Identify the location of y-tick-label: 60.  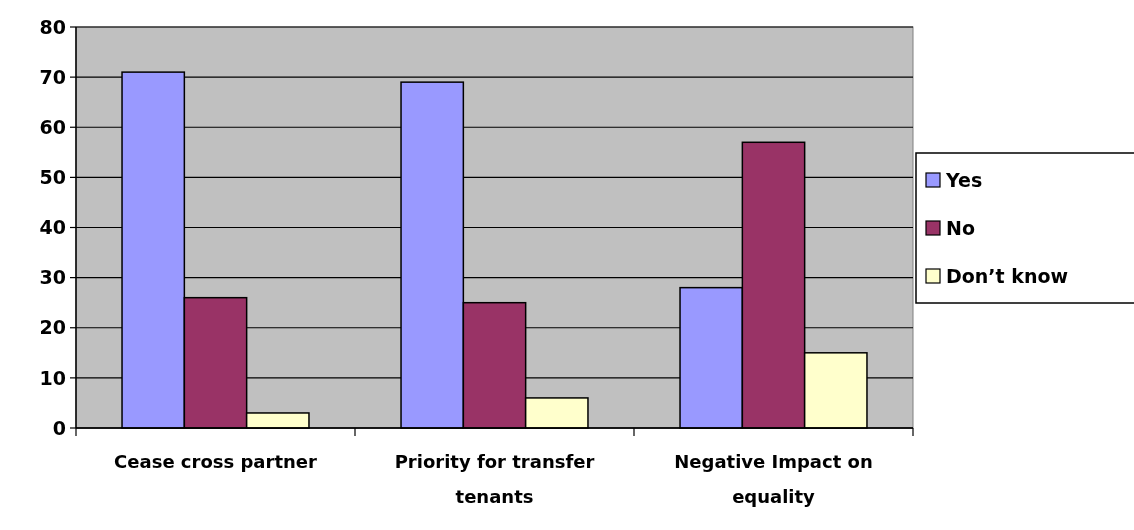
(52, 126).